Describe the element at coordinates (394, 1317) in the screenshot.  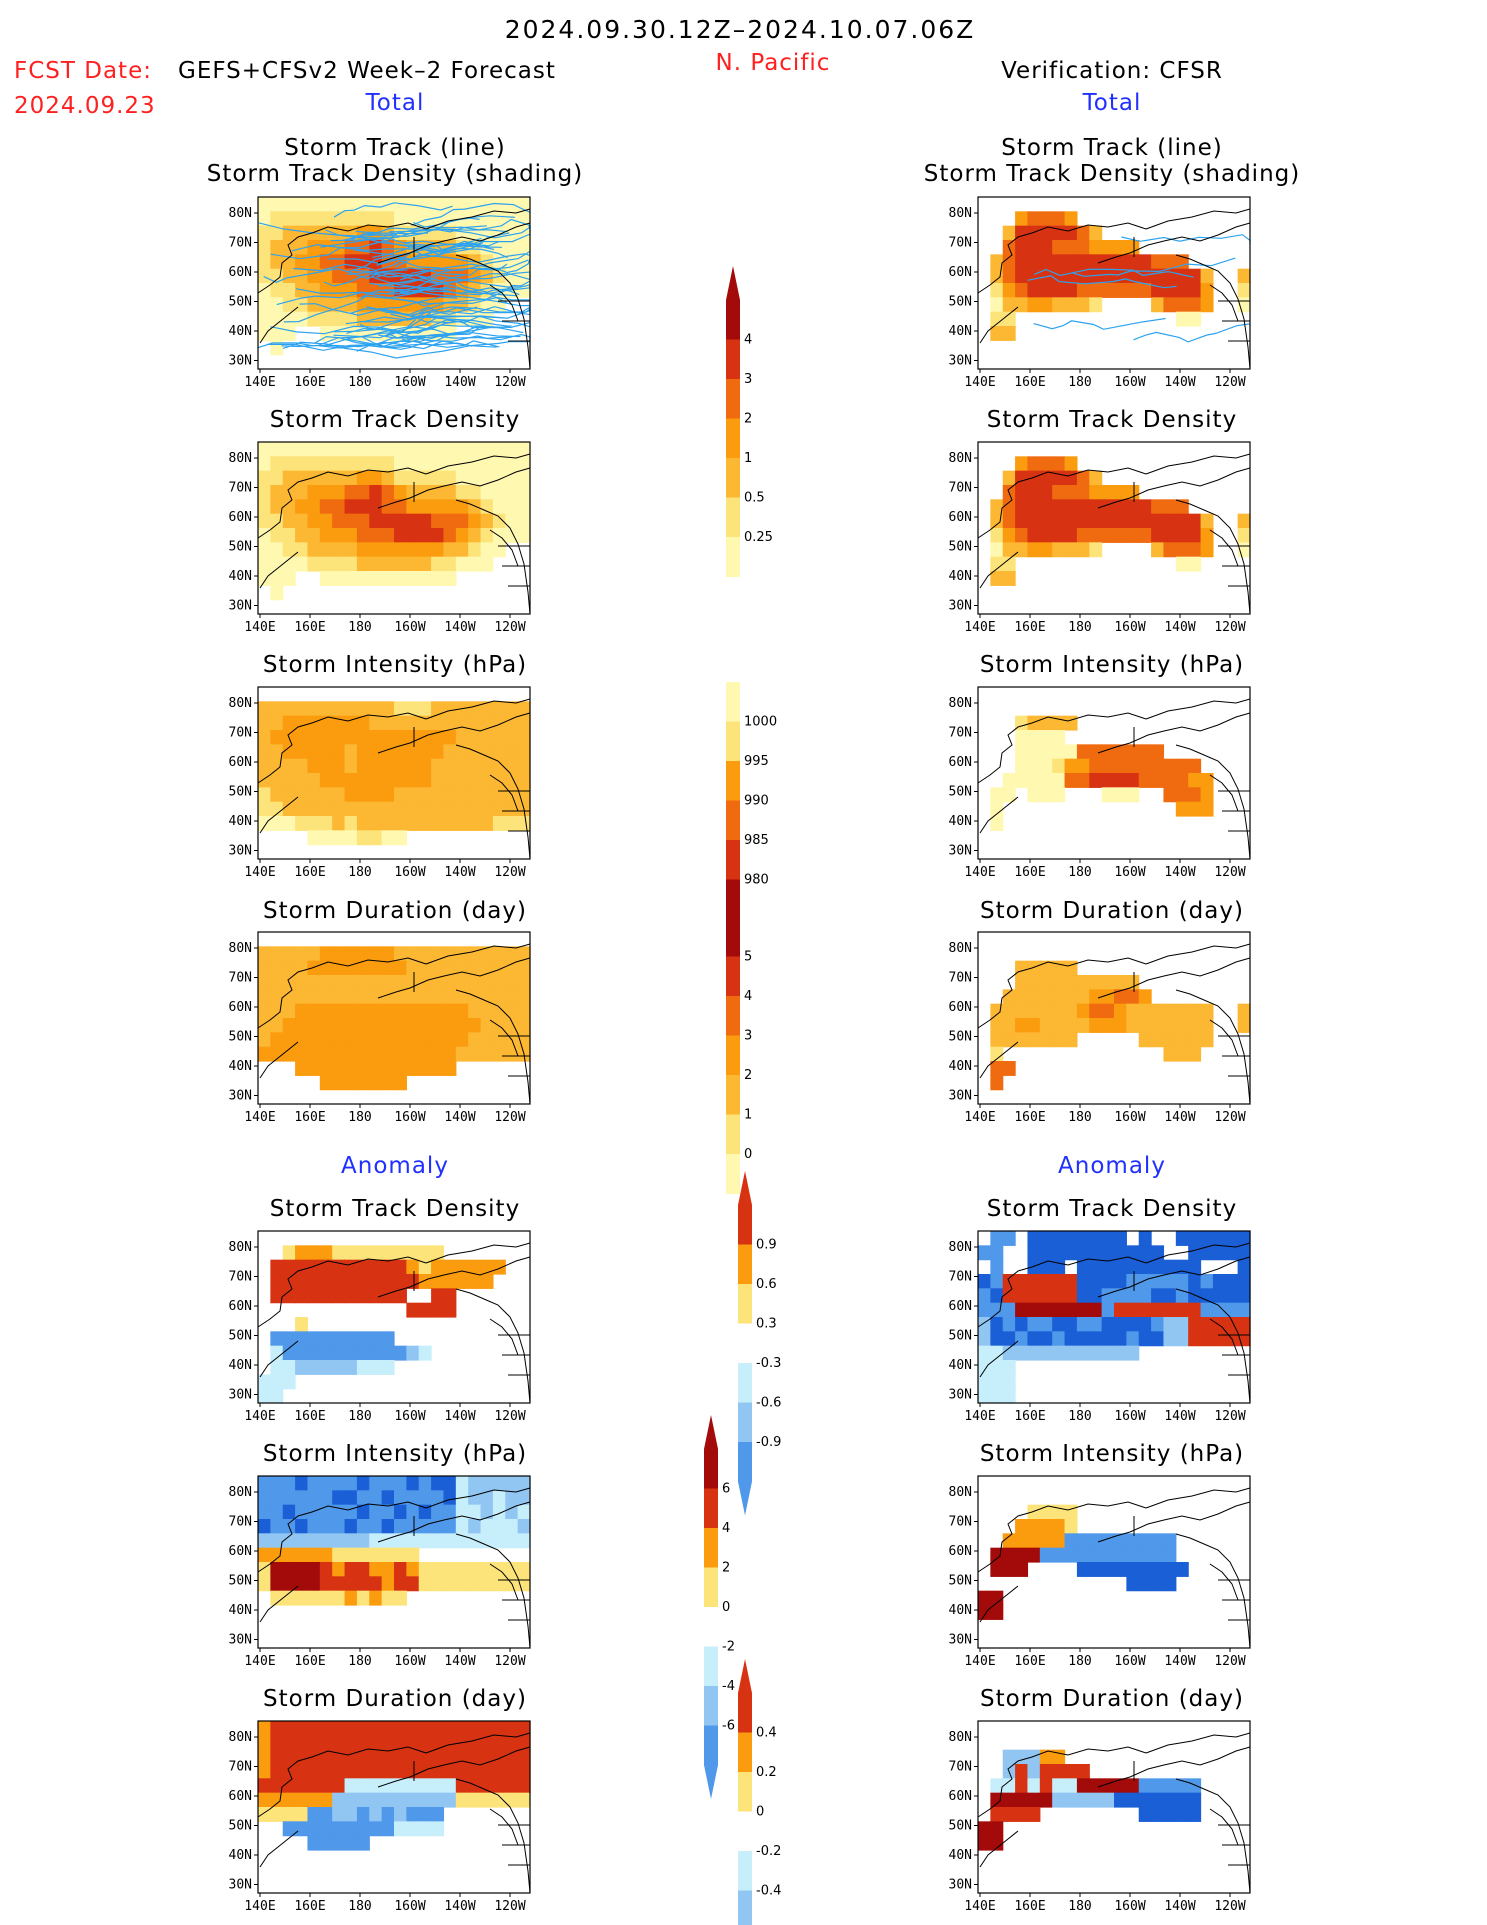
I see `panel-frame` at that location.